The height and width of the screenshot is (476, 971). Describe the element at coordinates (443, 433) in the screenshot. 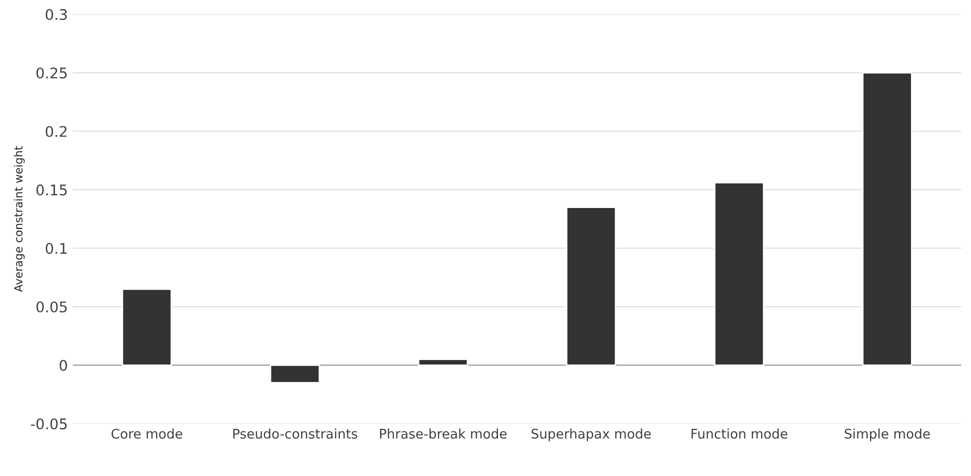

I see `x-tick-label: Phrase-break mode` at that location.